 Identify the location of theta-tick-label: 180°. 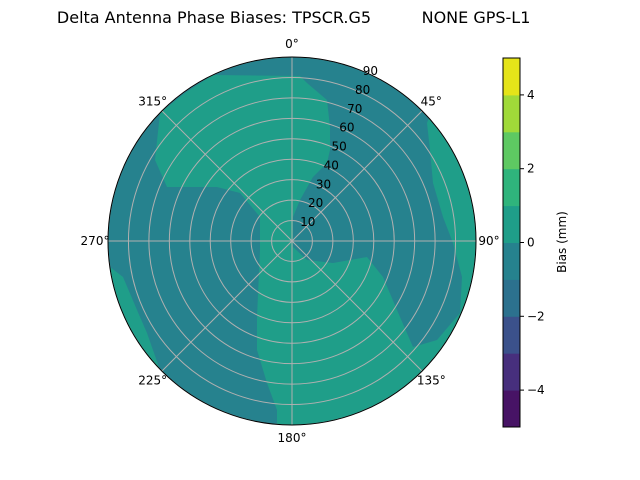
(292, 438).